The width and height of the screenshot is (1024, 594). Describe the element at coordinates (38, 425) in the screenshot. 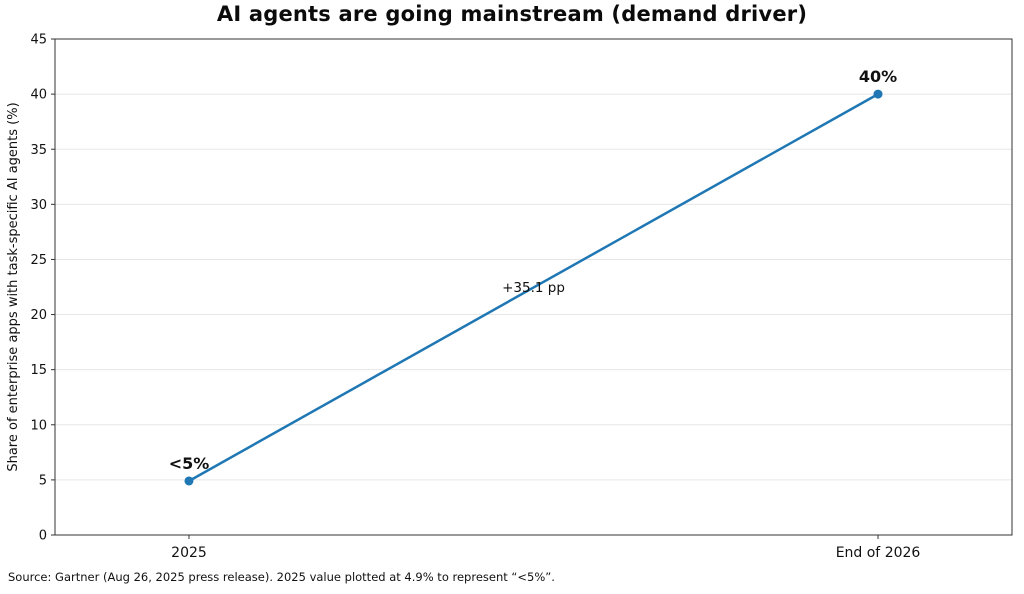

I see `y-tick-label-10: 10` at that location.